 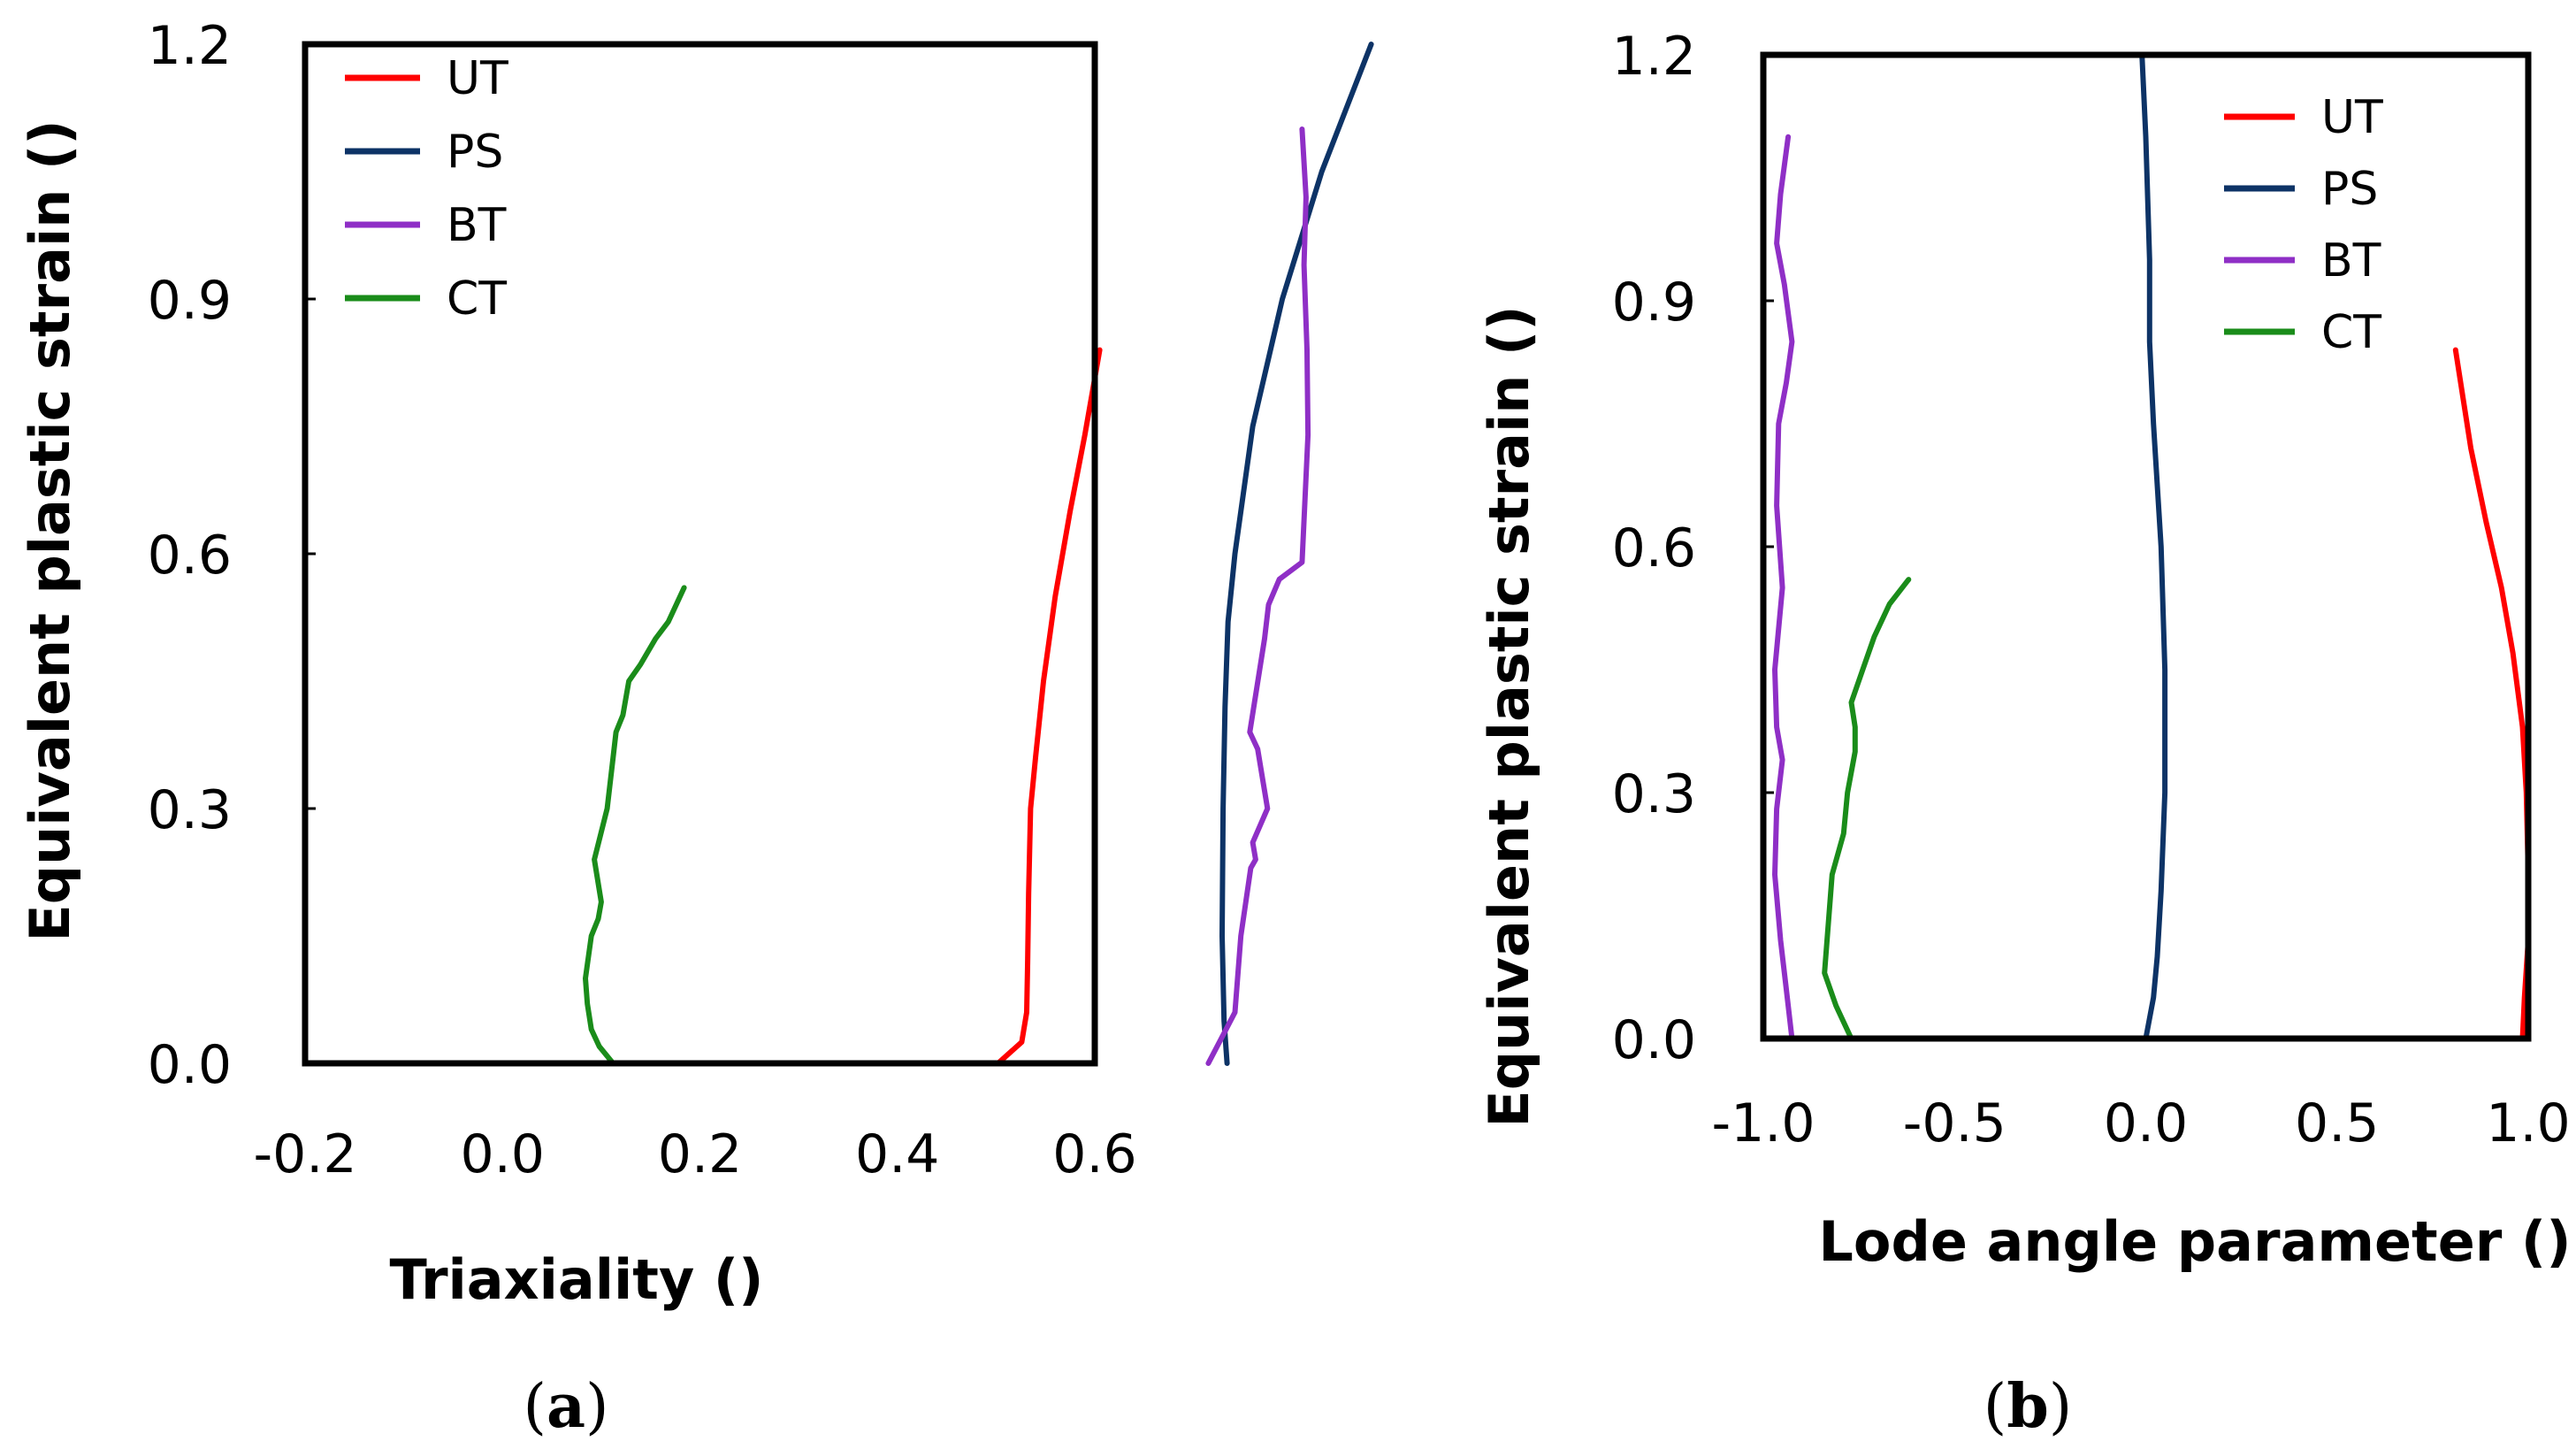 I want to click on x-tick-label: 0.6, so click(x=1094, y=1154).